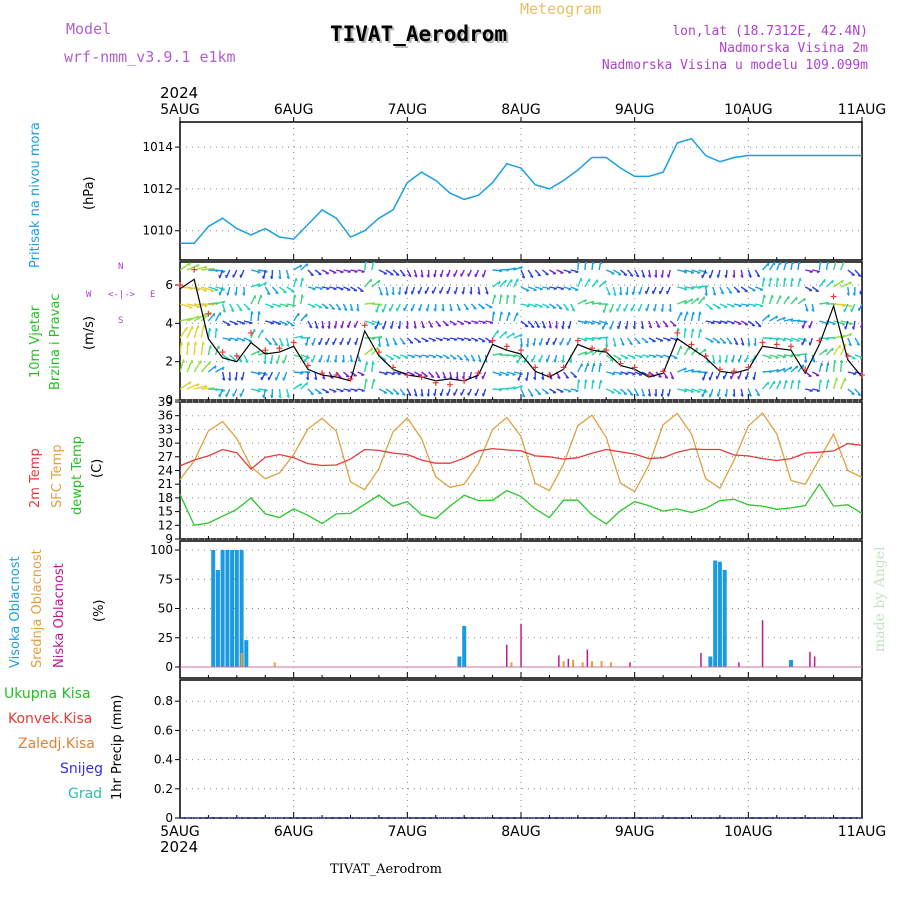 This screenshot has height=900, width=900. Describe the element at coordinates (163, 701) in the screenshot. I see `precip-ytick-label: 0.8` at that location.